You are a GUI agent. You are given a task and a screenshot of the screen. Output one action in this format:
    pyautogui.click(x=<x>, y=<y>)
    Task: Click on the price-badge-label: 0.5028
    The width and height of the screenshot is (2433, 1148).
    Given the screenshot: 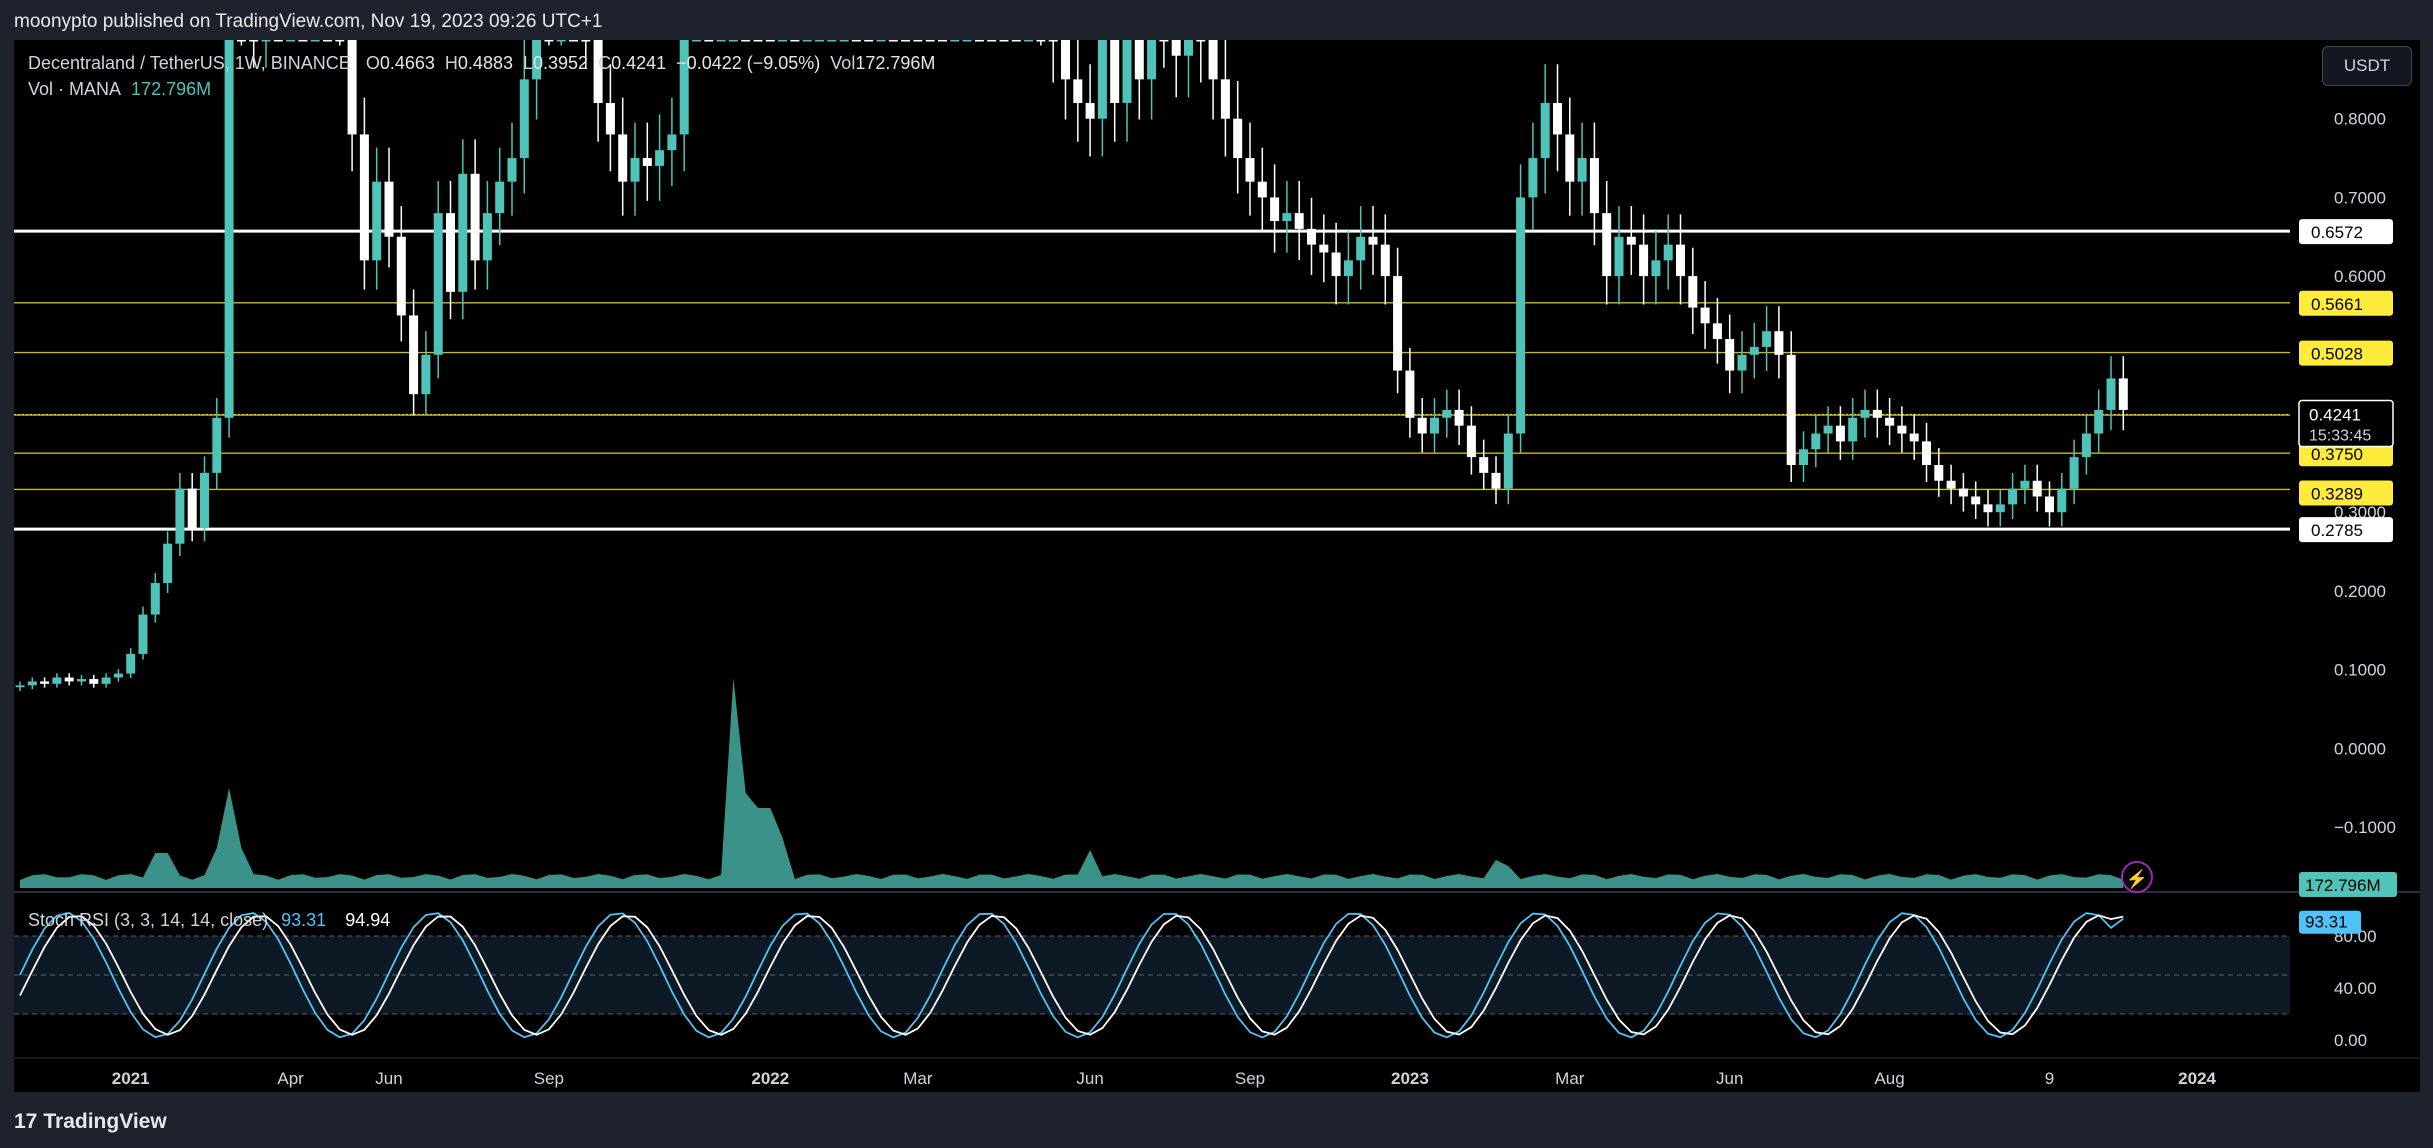 What is the action you would take?
    pyautogui.click(x=2337, y=354)
    